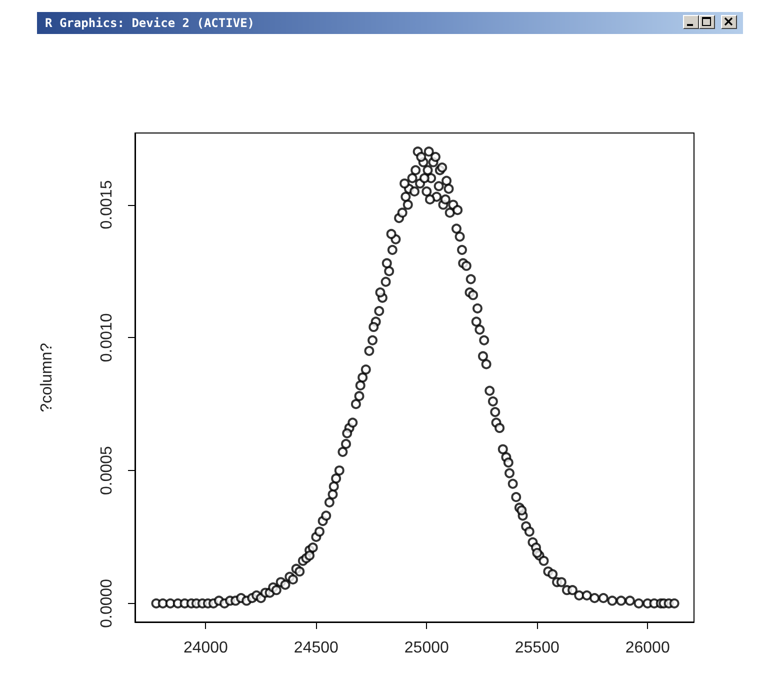 This screenshot has width=762, height=682. I want to click on x-tick-label: 24500, so click(316, 648).